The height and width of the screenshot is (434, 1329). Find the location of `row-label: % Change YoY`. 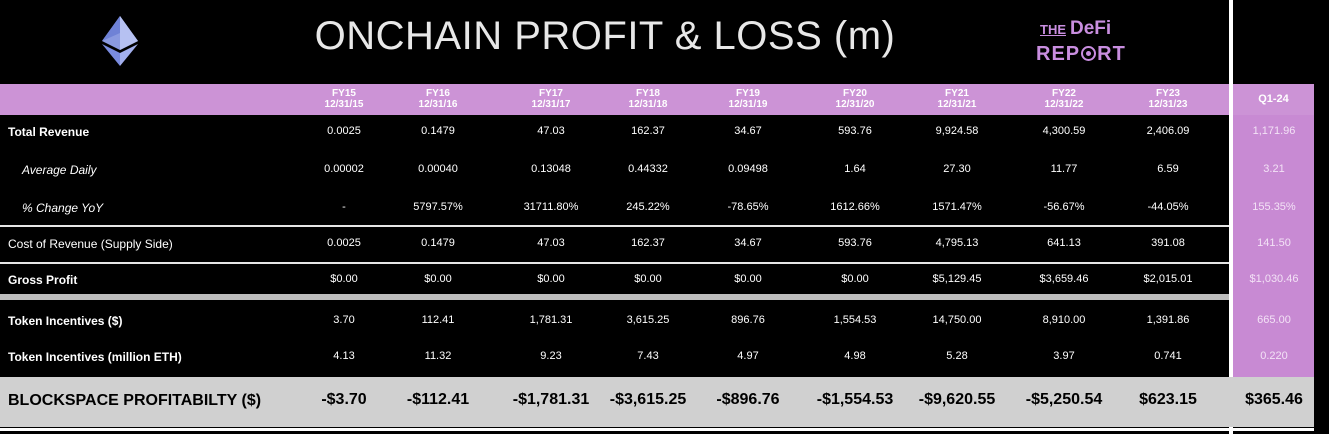

row-label: % Change YoY is located at coordinates (63, 208).